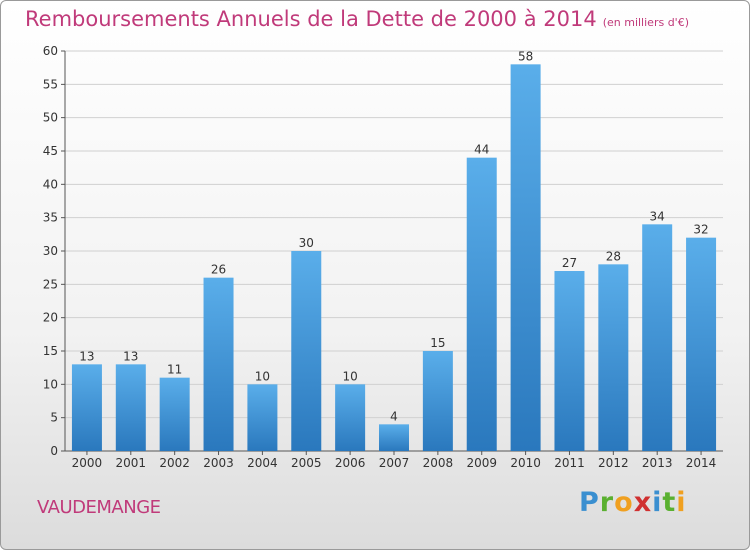 Image resolution: width=750 pixels, height=550 pixels. What do you see at coordinates (438, 463) in the screenshot?
I see `x-tick-label-2008: 2008` at bounding box center [438, 463].